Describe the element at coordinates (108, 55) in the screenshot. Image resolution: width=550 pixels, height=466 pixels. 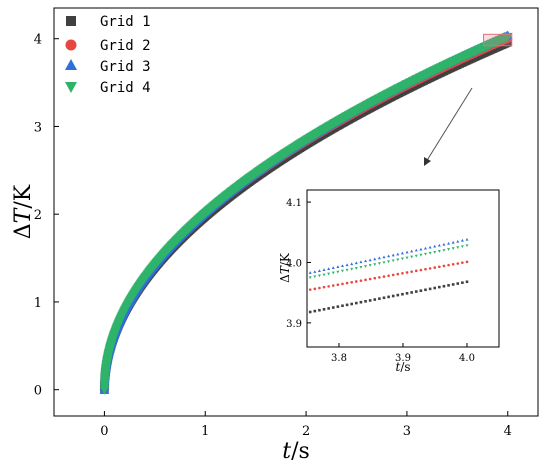
I see `legend: Grid 1 Grid 2 Grid 3 Grid 4` at that location.